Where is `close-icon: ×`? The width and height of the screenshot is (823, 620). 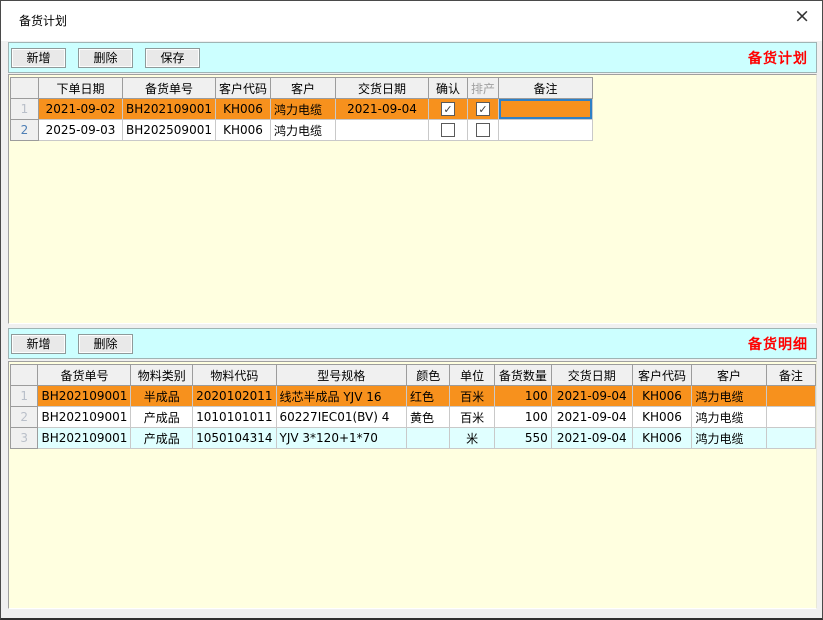 close-icon: × is located at coordinates (802, 16).